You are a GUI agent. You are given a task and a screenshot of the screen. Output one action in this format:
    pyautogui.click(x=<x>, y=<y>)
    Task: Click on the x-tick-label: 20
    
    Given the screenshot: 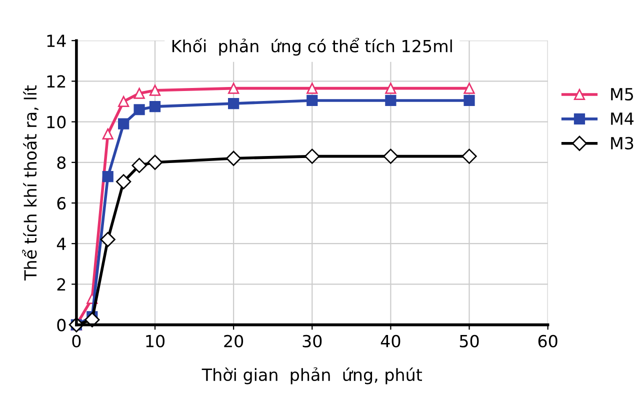 What is the action you would take?
    pyautogui.click(x=234, y=341)
    